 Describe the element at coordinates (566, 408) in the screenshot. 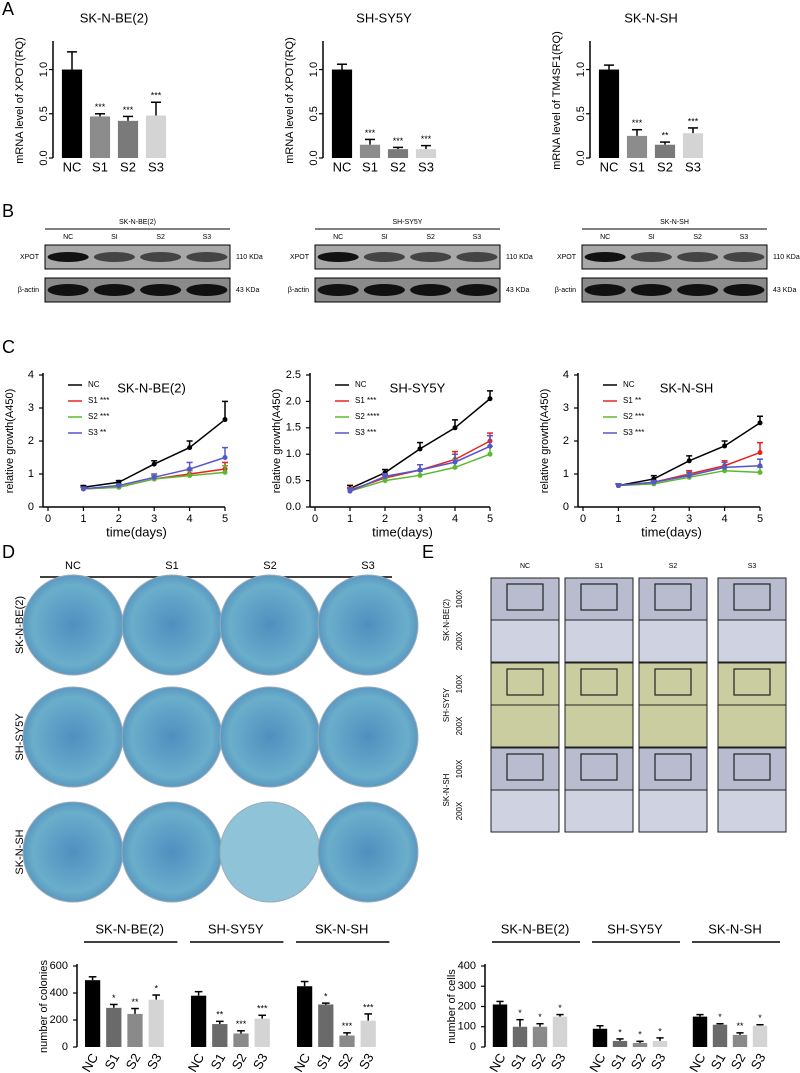

I see `y-tick-label: 3` at that location.